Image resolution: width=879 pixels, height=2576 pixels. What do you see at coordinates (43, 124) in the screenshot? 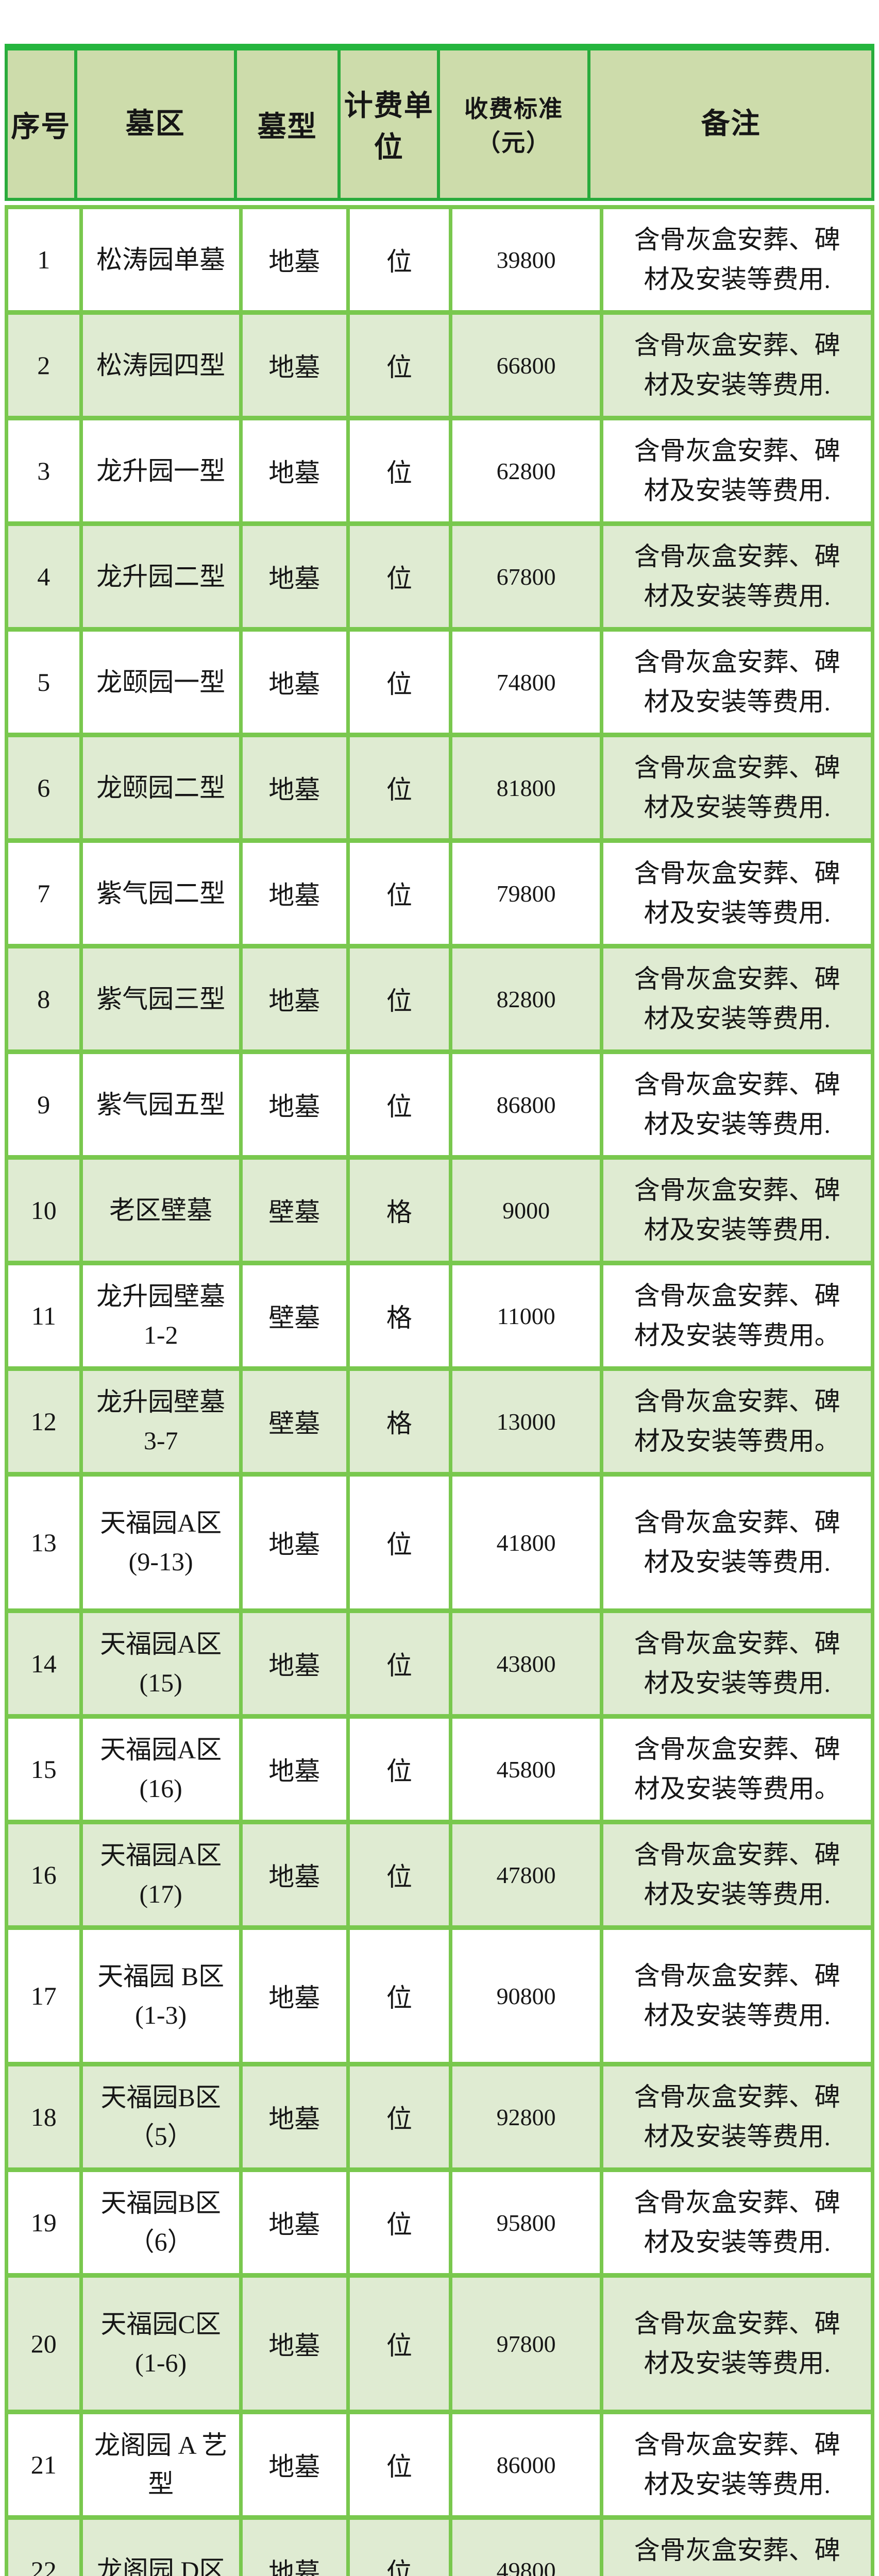
I see `header-cell-no: 序号` at bounding box center [43, 124].